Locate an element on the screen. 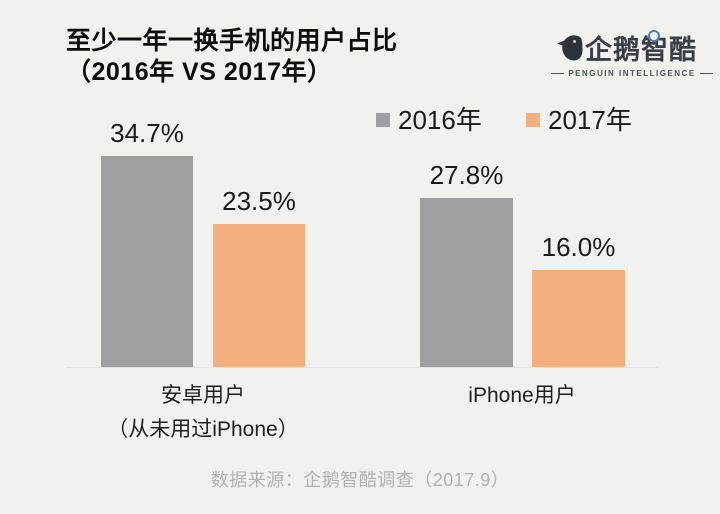 The height and width of the screenshot is (514, 720). chart-title-line1: 至少一年一换手机的用户占比 is located at coordinates (232, 41).